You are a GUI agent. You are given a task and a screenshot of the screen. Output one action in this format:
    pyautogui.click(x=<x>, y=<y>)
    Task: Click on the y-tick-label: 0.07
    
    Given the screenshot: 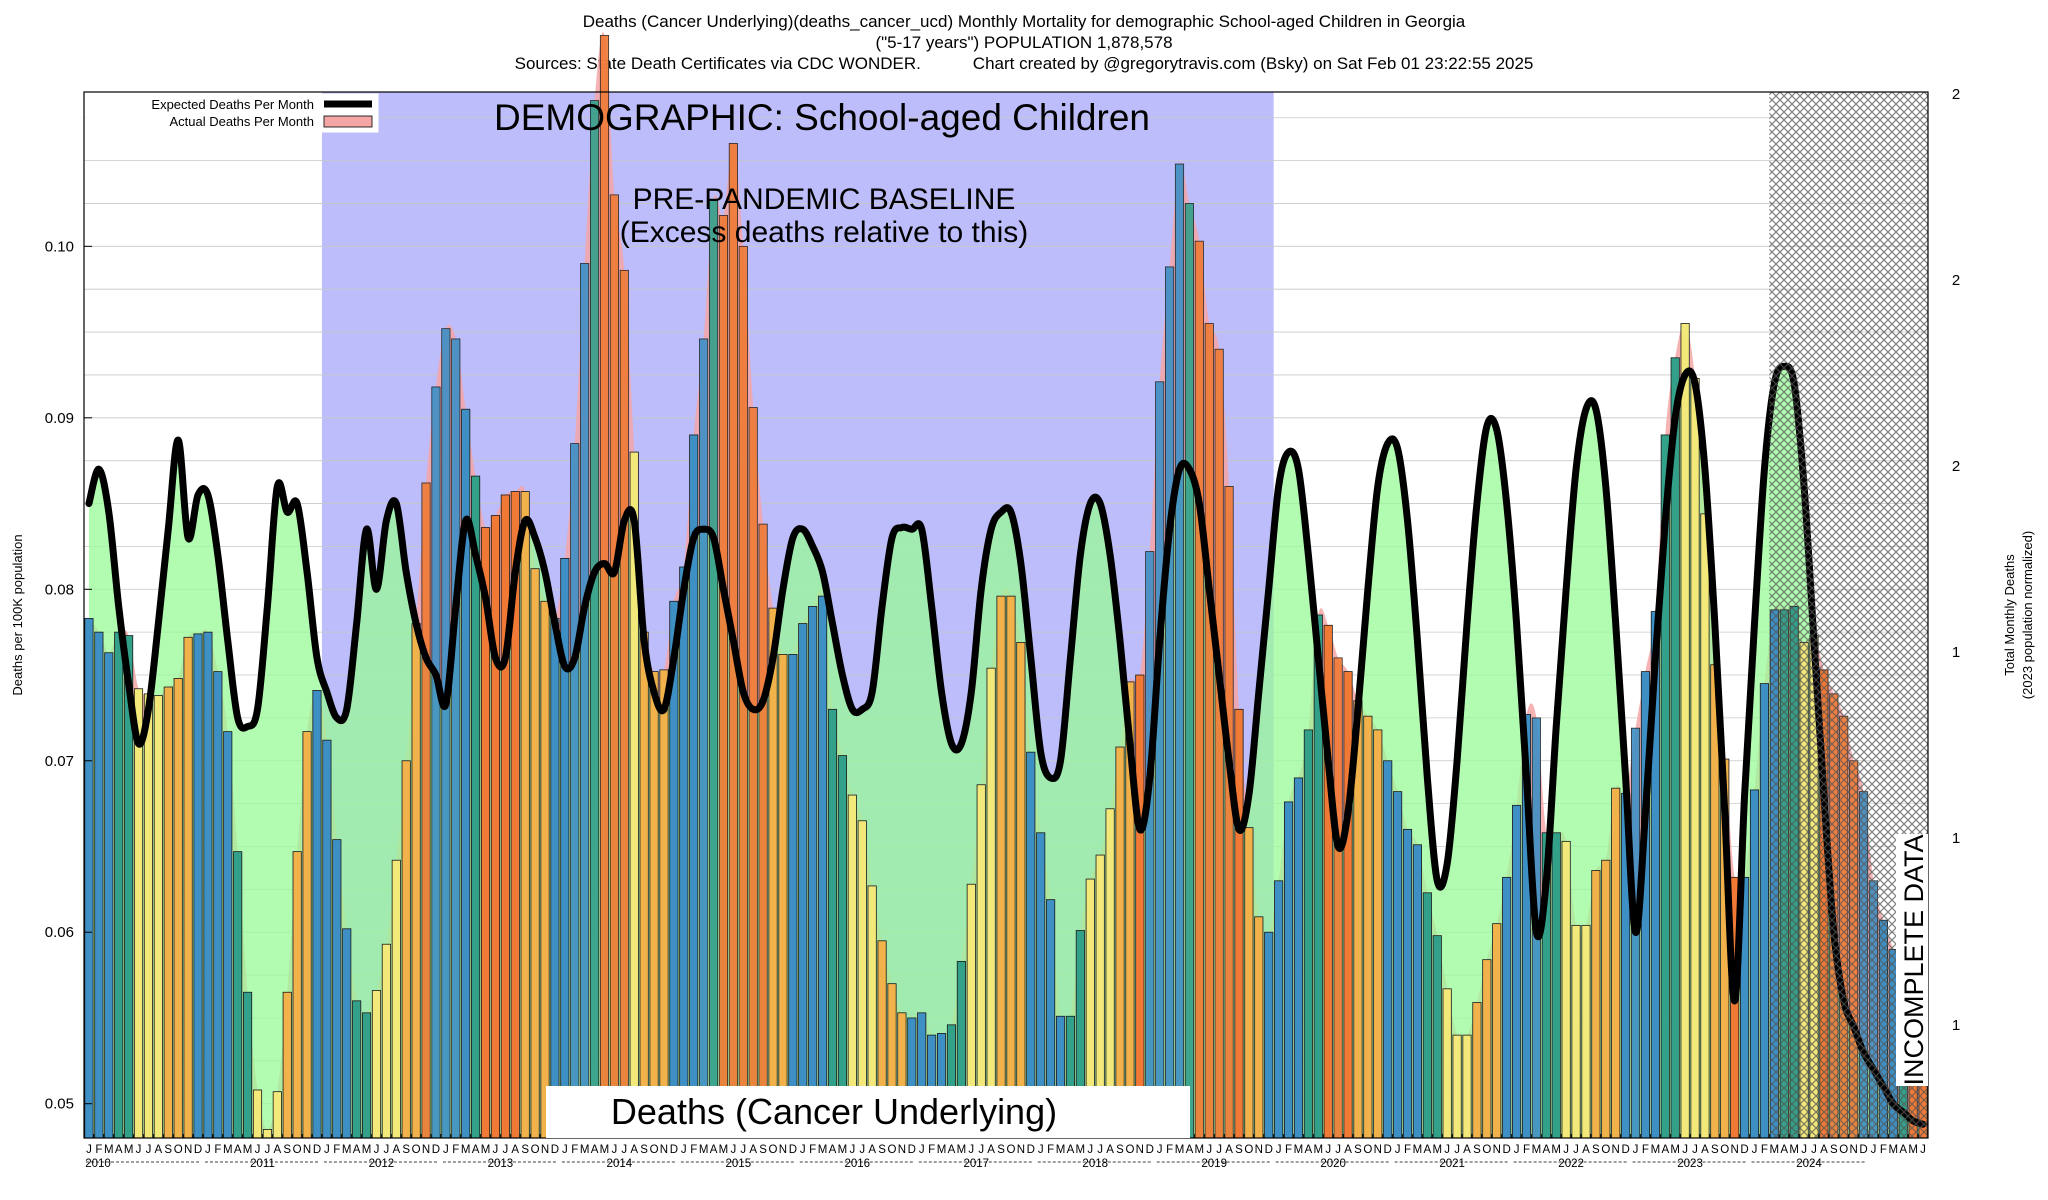 What is the action you would take?
    pyautogui.click(x=59, y=761)
    